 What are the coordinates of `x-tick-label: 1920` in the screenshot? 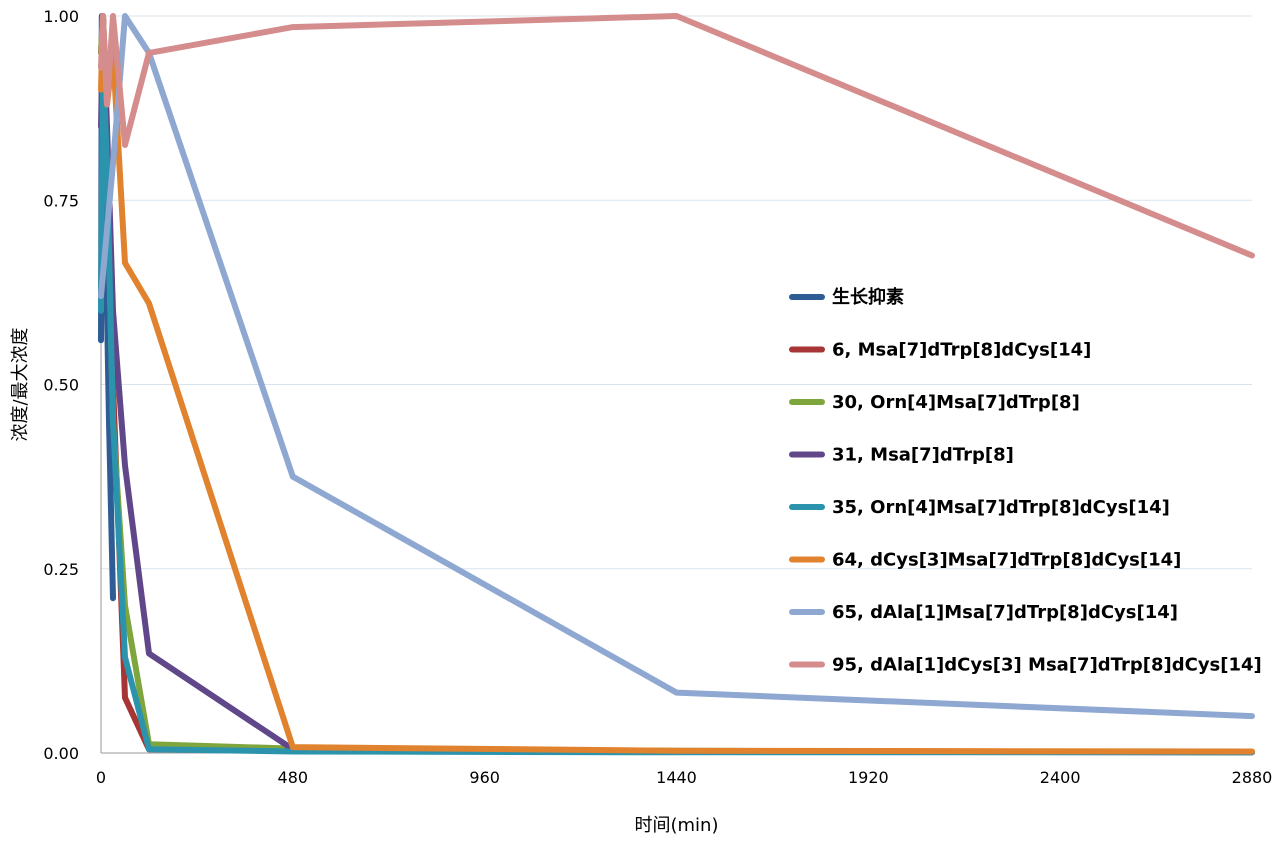 It's located at (868, 777).